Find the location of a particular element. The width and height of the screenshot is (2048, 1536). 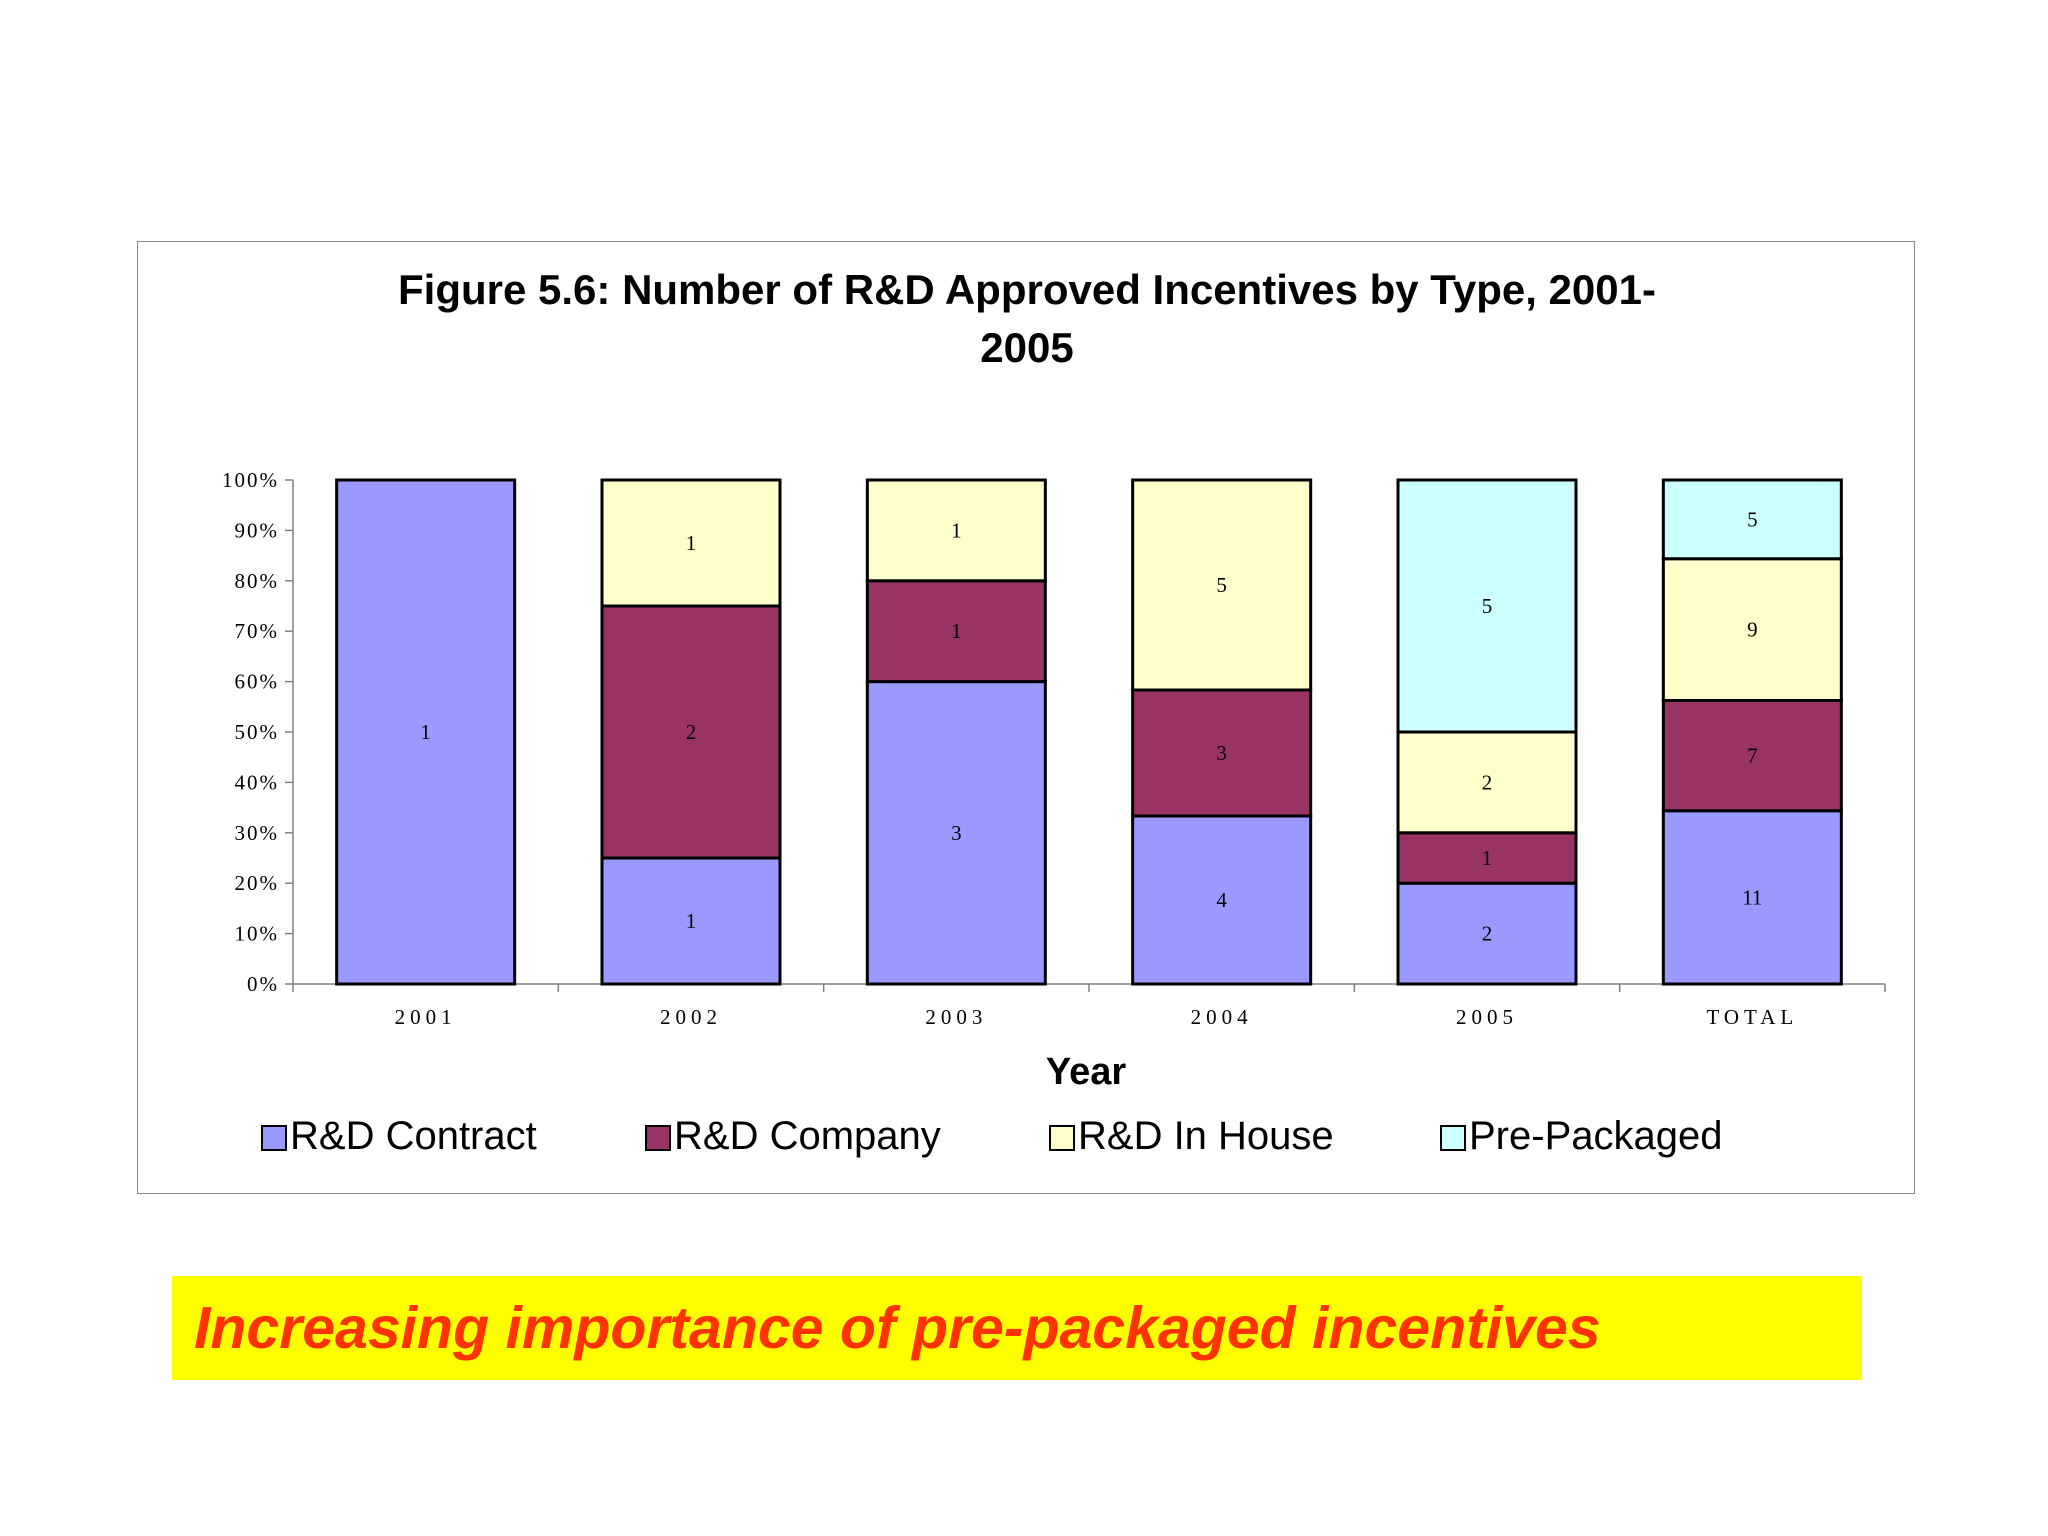

y-tick-label: 0% is located at coordinates (263, 984).